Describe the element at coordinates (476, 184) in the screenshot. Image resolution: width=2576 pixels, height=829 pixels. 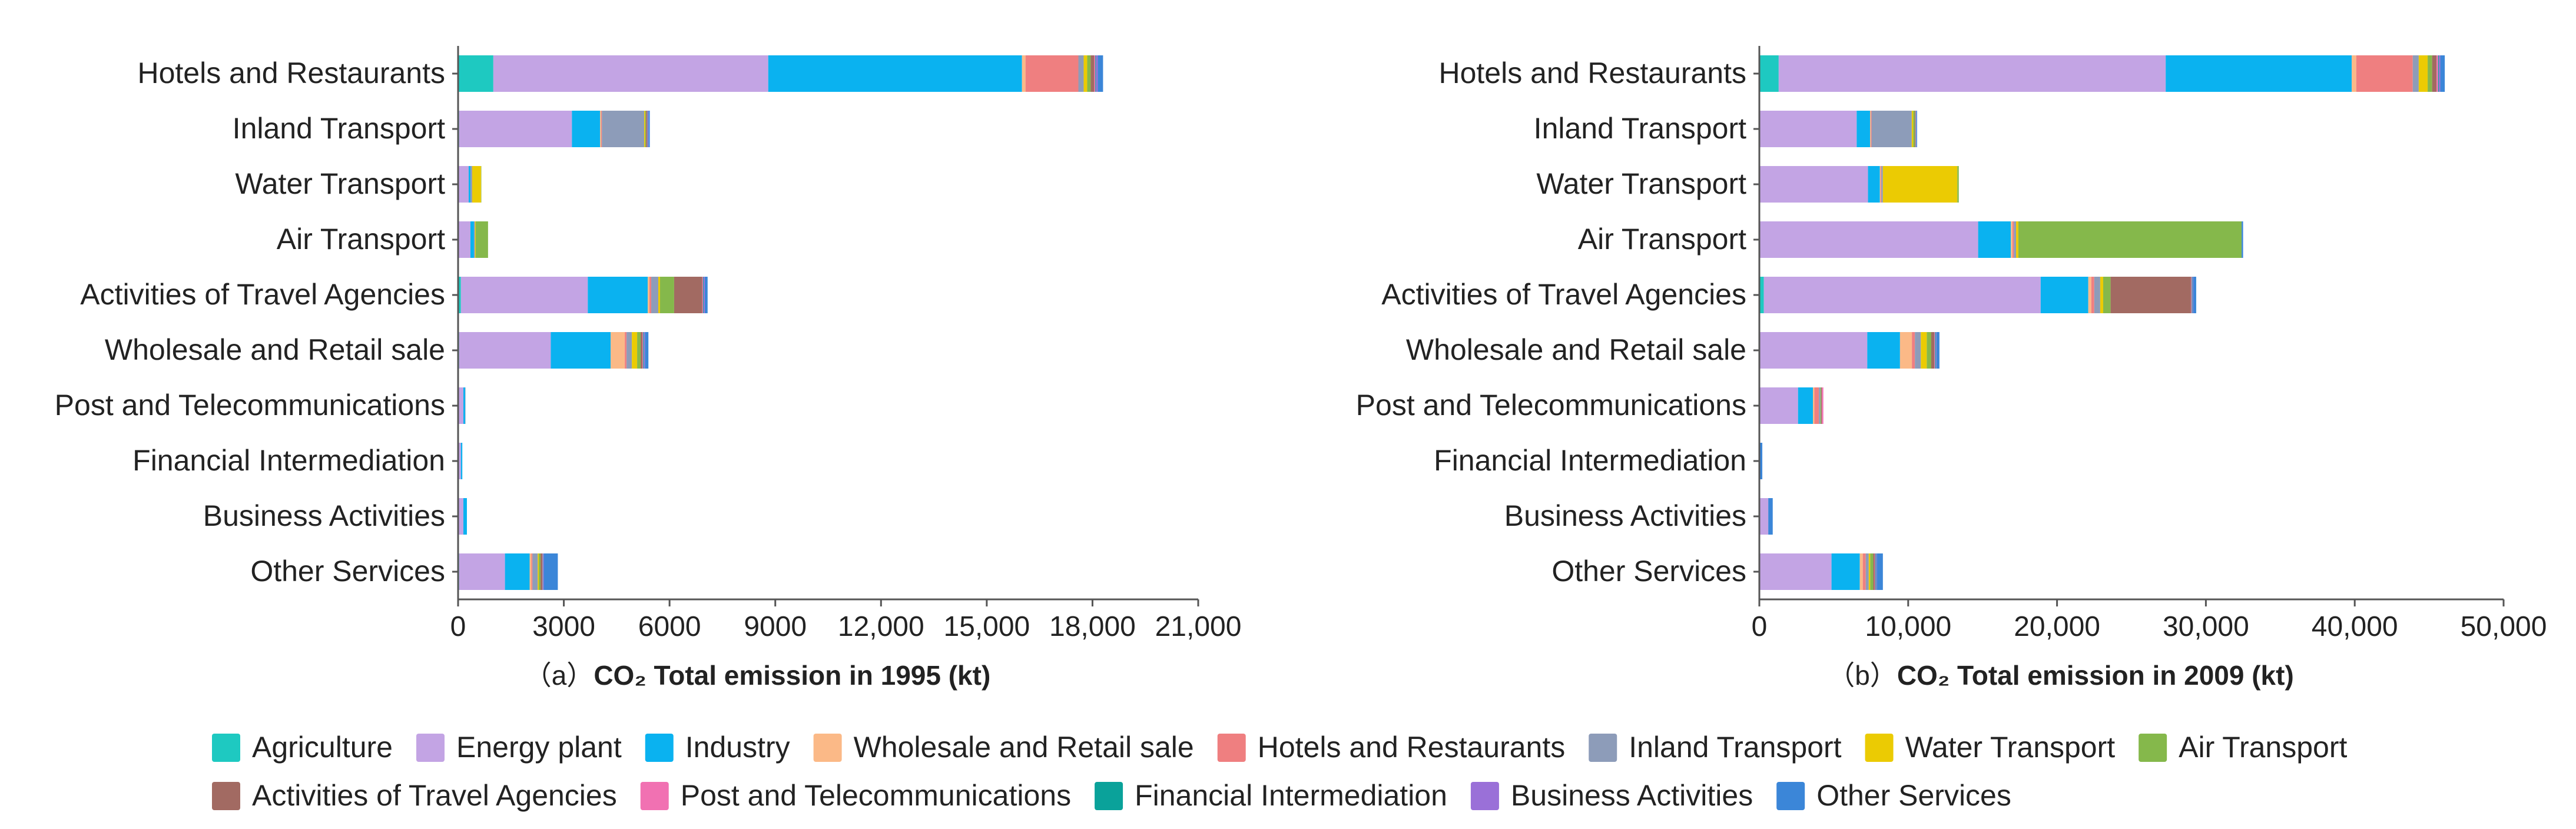
I see `bar-segment-1995-water-transport-water-transport` at that location.